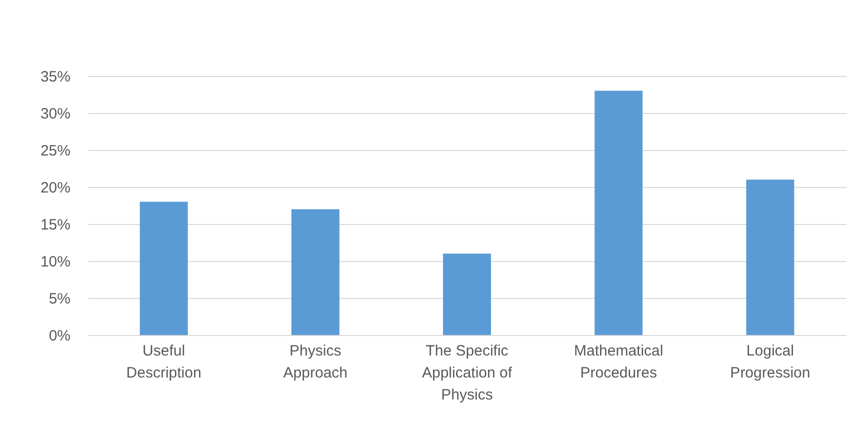 The height and width of the screenshot is (421, 861). Describe the element at coordinates (315, 362) in the screenshot. I see `x-tick-label: Physics Approach` at that location.